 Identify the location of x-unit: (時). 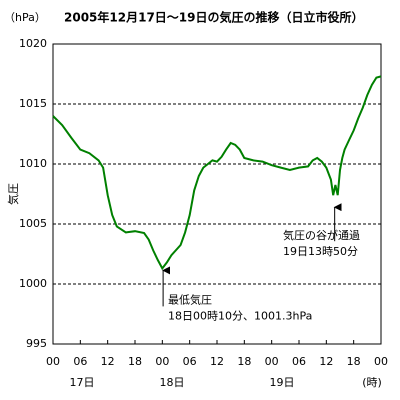
(372, 382).